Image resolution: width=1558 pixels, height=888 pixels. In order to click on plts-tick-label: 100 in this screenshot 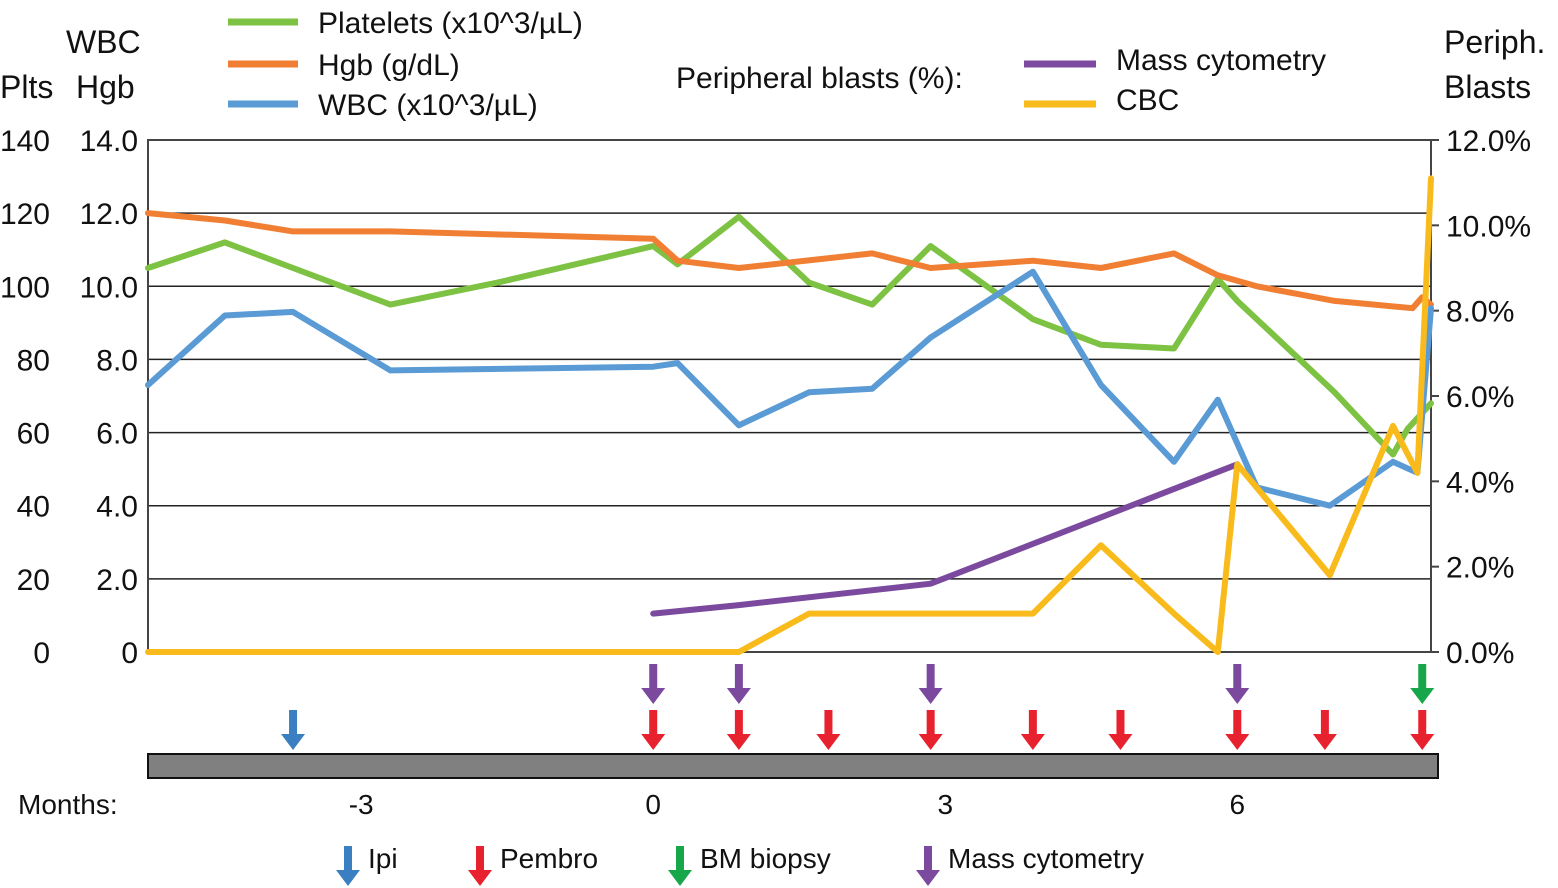, I will do `click(25, 287)`.